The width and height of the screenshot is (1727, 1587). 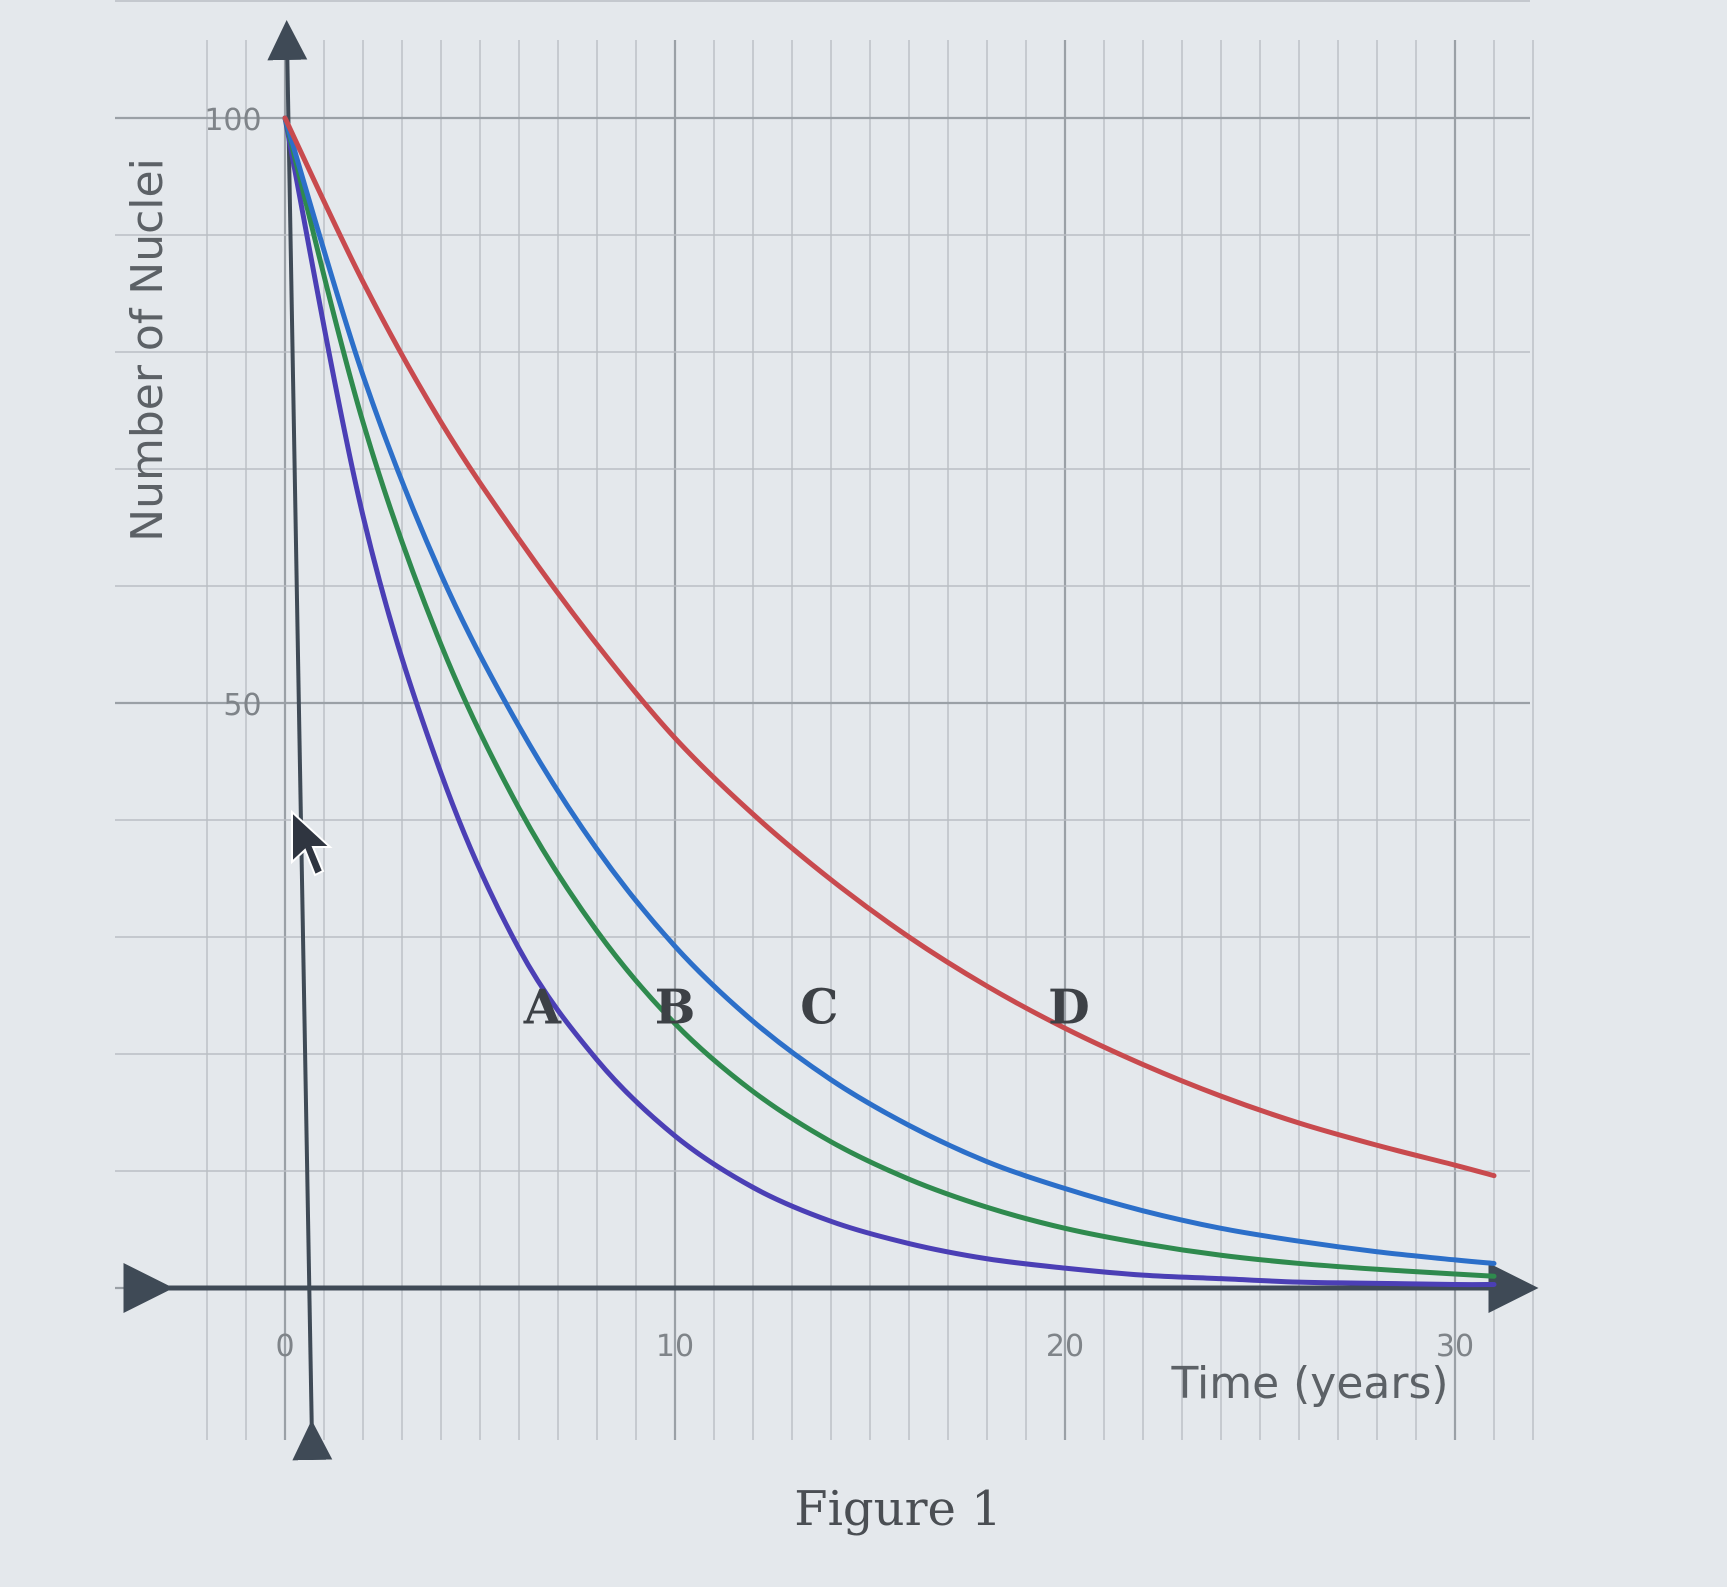 I want to click on x-tick-label: 0, so click(x=284, y=1346).